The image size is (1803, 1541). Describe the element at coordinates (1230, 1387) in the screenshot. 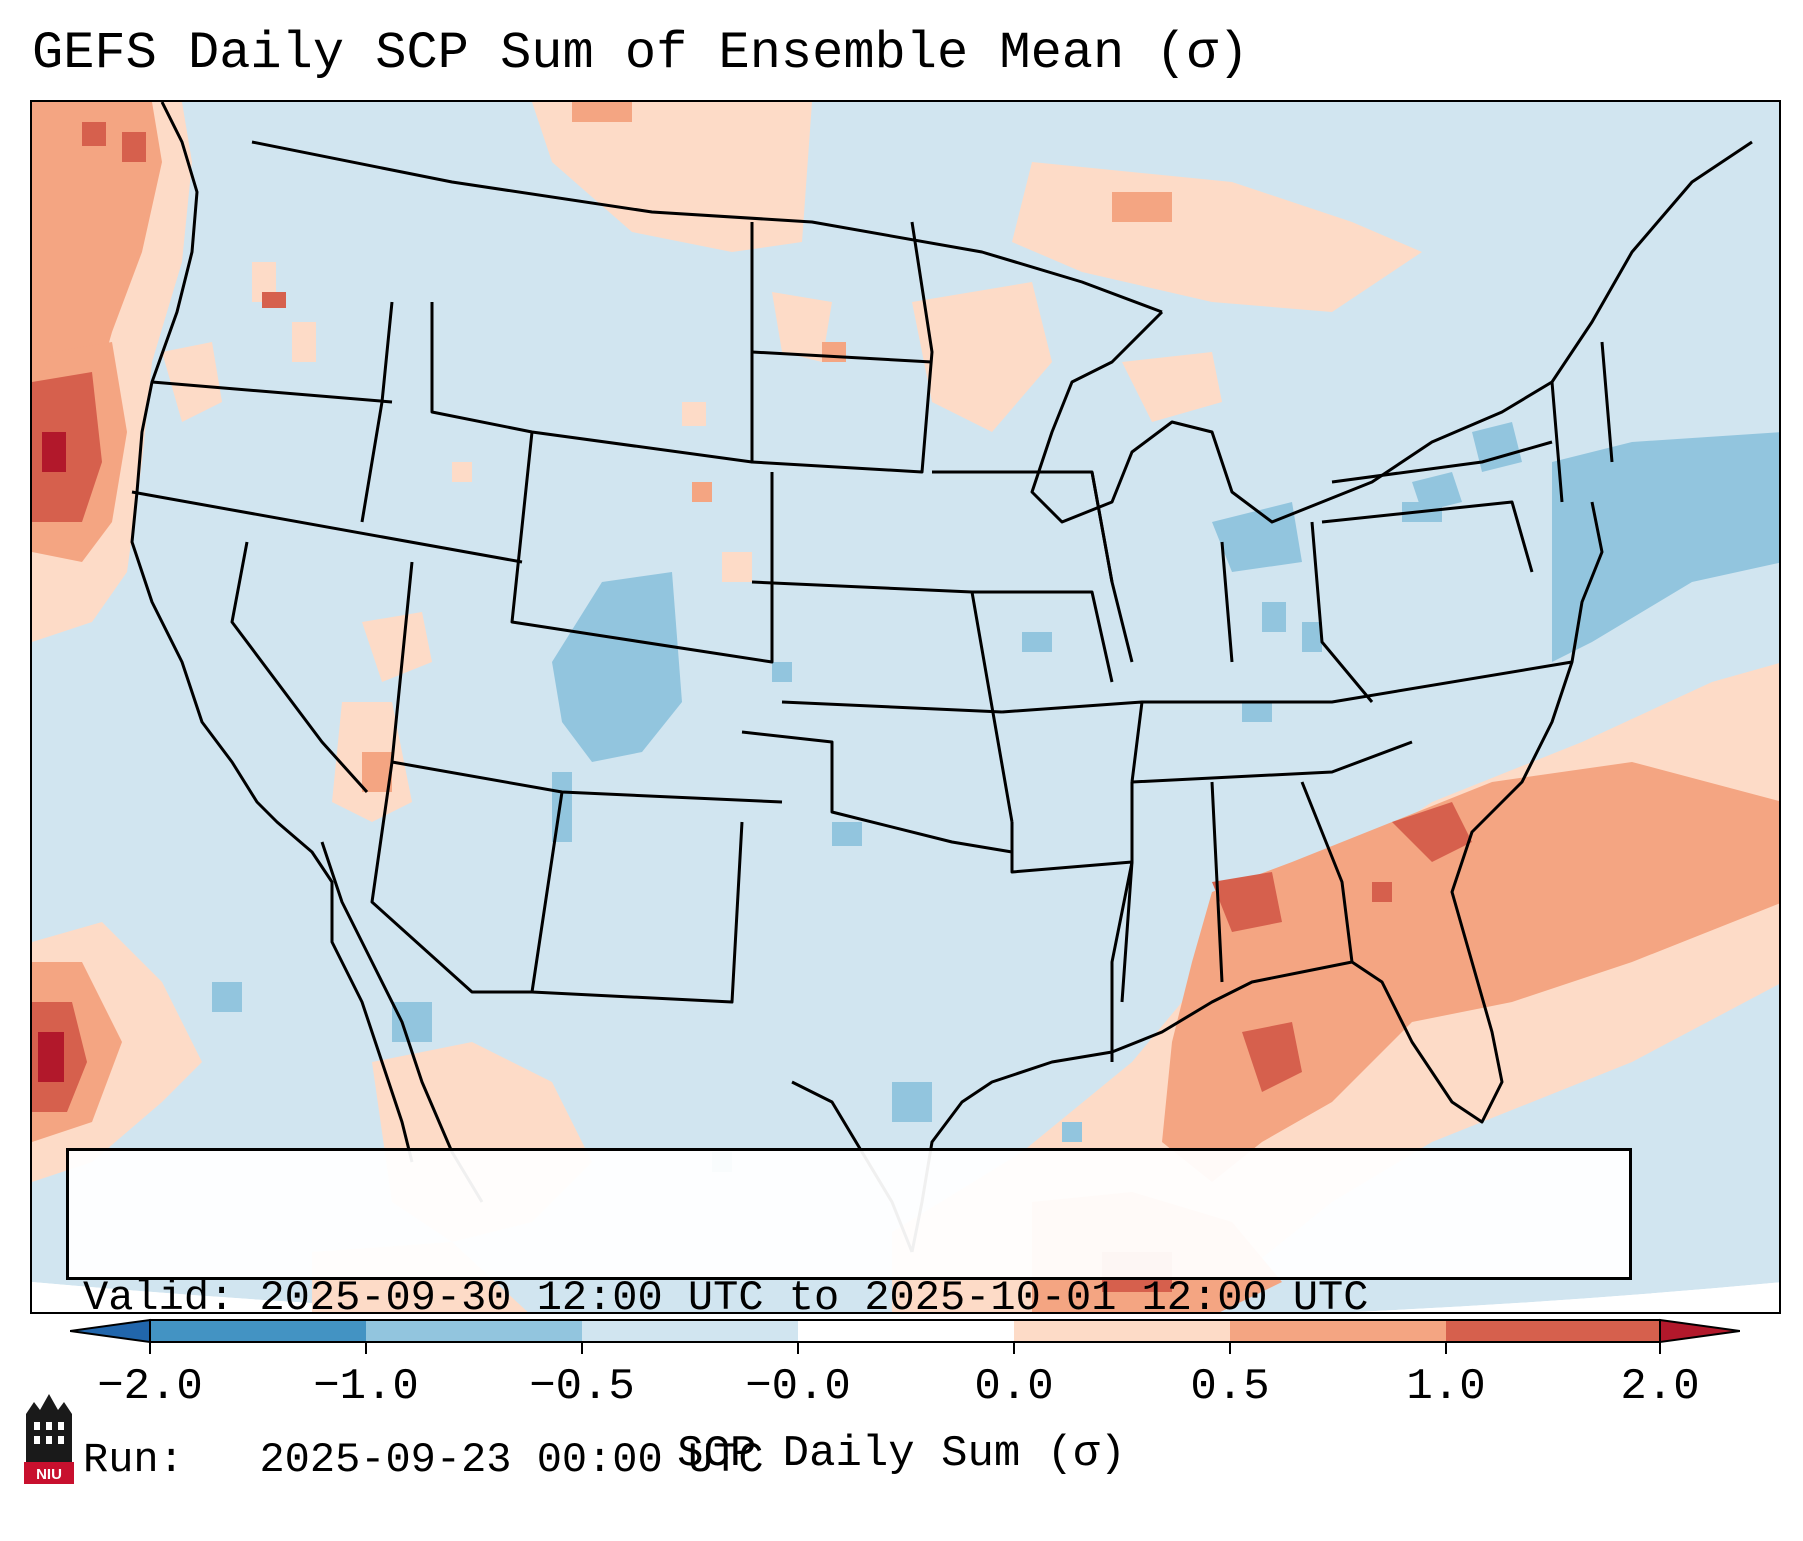

I see `tick-label: 0.5` at that location.